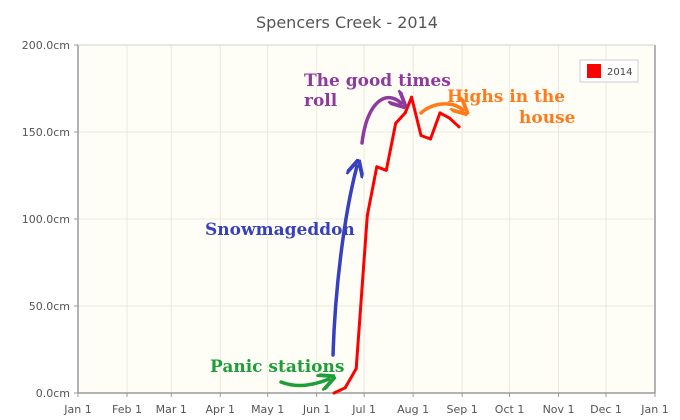 The image size is (680, 420). What do you see at coordinates (267, 409) in the screenshot?
I see `x-tick-label: May 1` at bounding box center [267, 409].